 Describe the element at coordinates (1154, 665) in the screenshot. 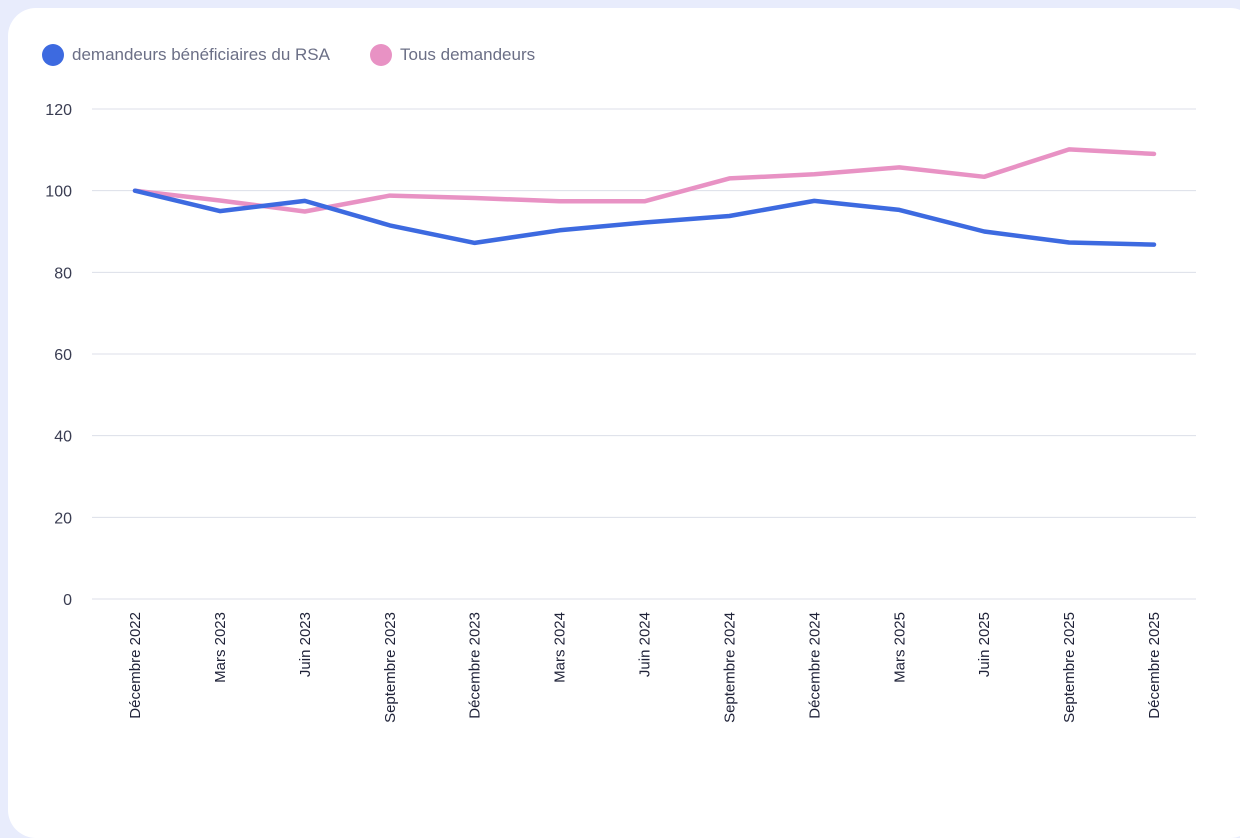

I see `x-tick-label: Décembre 2025` at that location.